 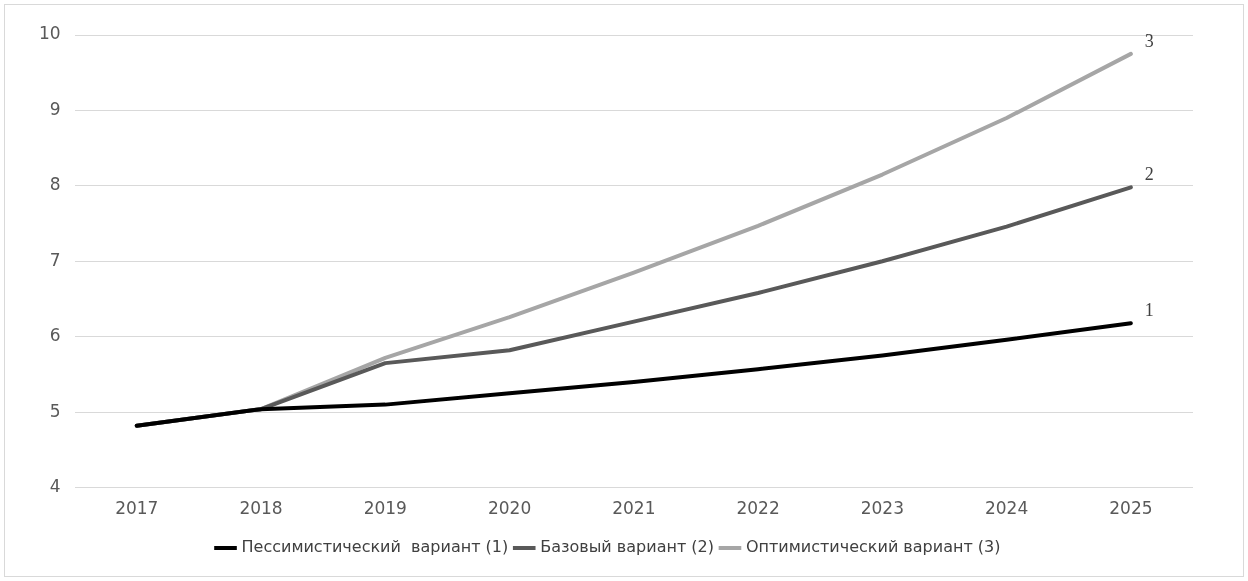 What do you see at coordinates (1131, 508) in the screenshot?
I see `x-tick-label: 2025` at bounding box center [1131, 508].